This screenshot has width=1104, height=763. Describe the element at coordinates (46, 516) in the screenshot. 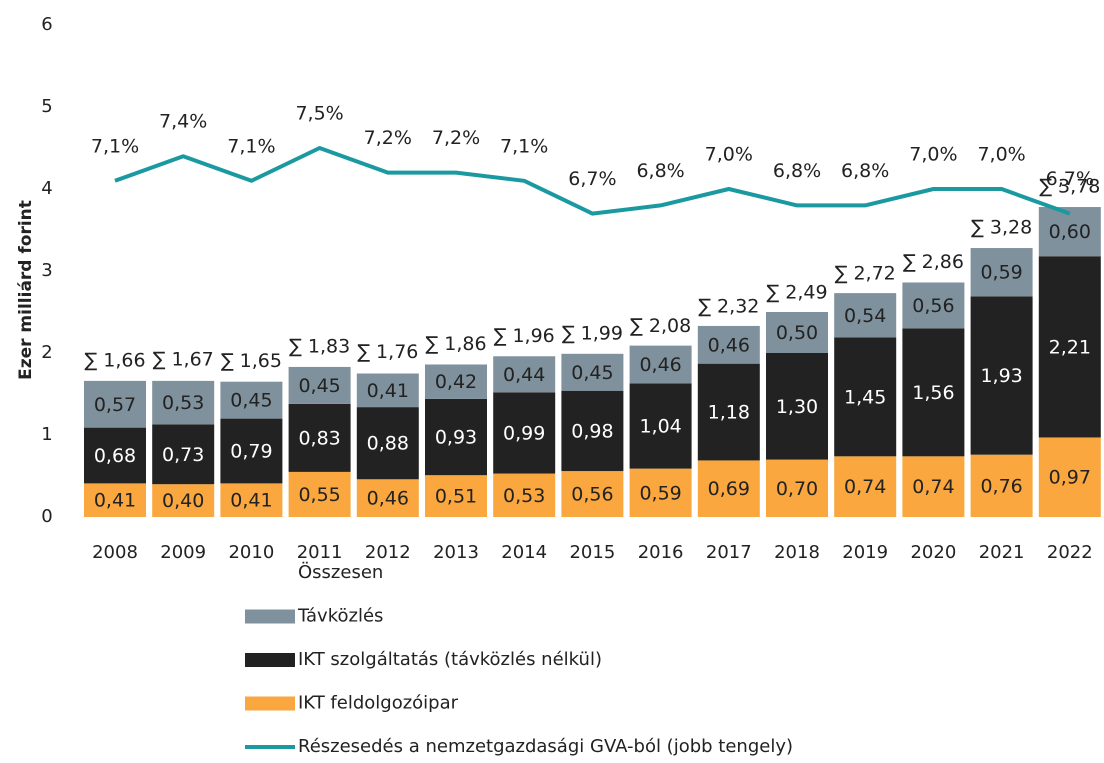

I see `y-tick-label: 0` at that location.